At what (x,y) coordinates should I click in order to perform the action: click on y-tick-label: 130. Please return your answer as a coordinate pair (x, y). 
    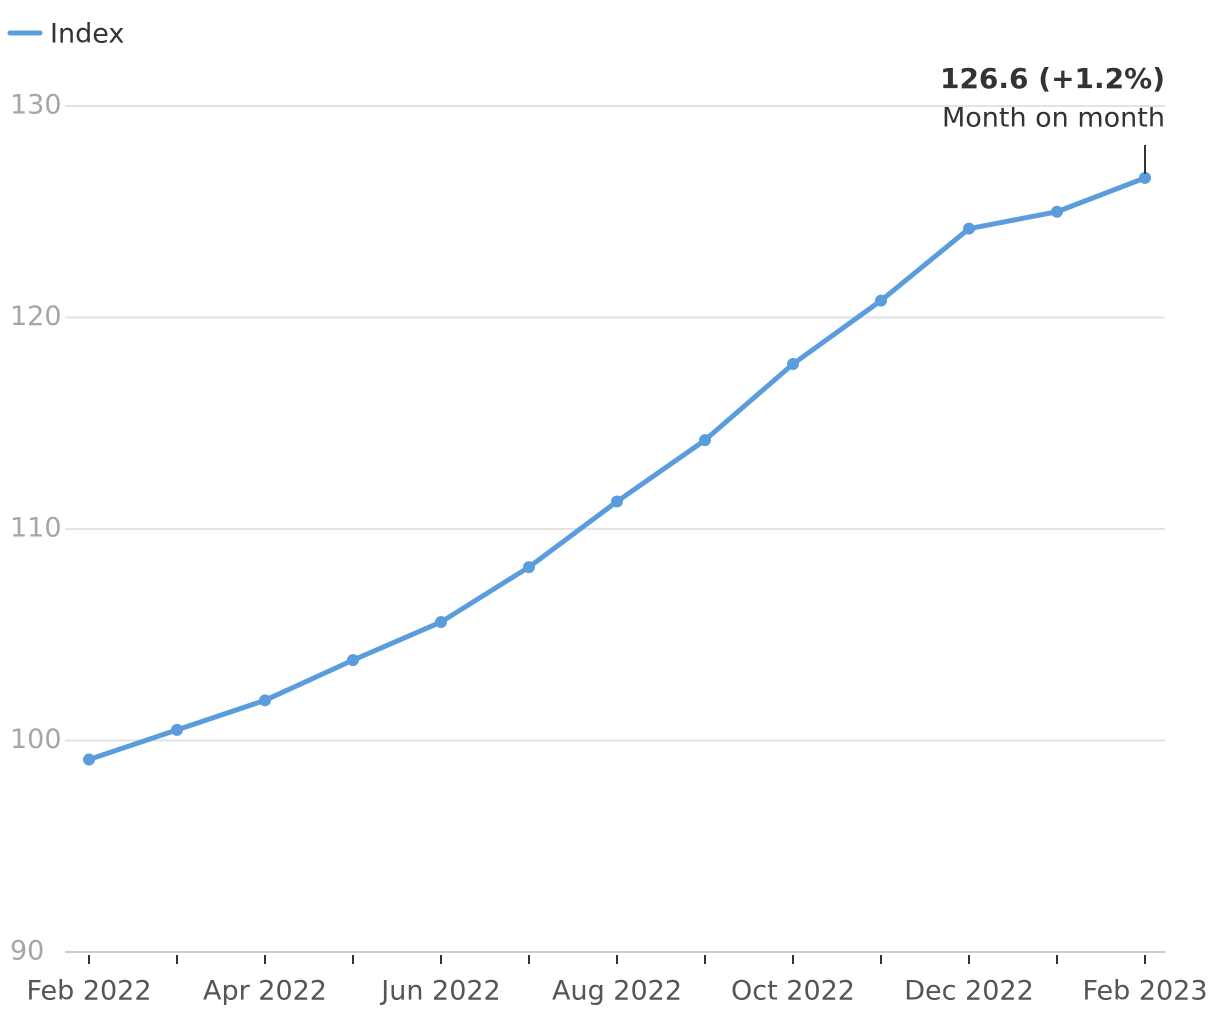
    Looking at the image, I should click on (36, 105).